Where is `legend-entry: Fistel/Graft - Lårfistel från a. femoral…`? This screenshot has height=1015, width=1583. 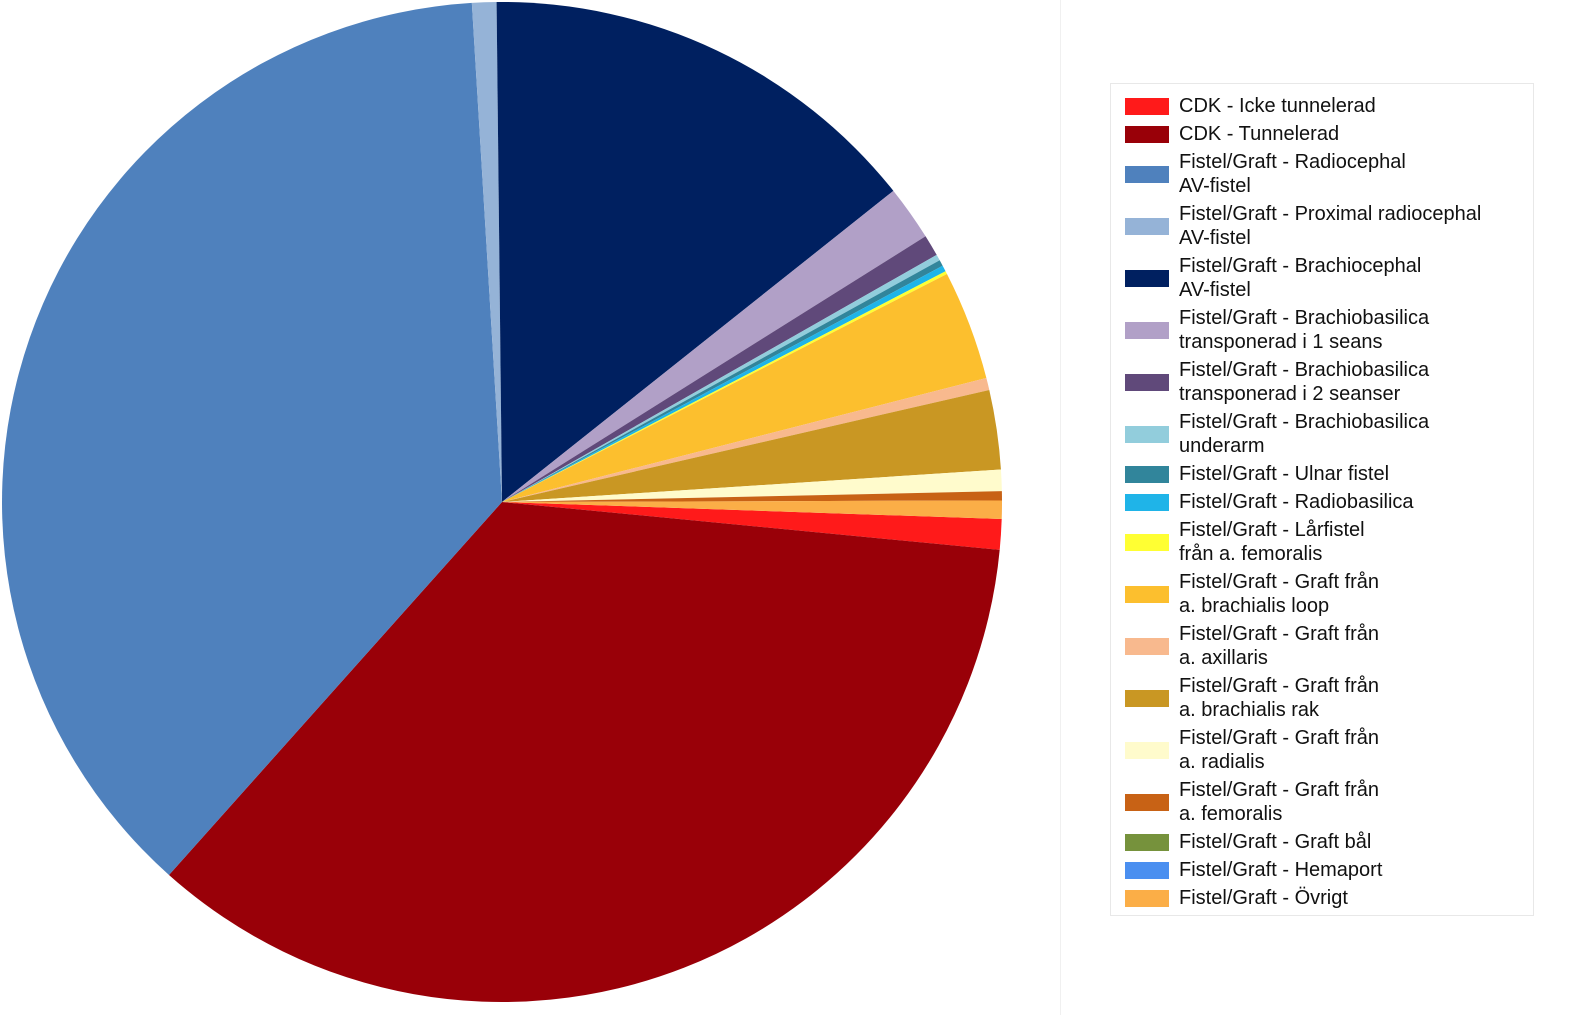 legend-entry: Fistel/Graft - Lårfistel från a. femoral… is located at coordinates (1325, 542).